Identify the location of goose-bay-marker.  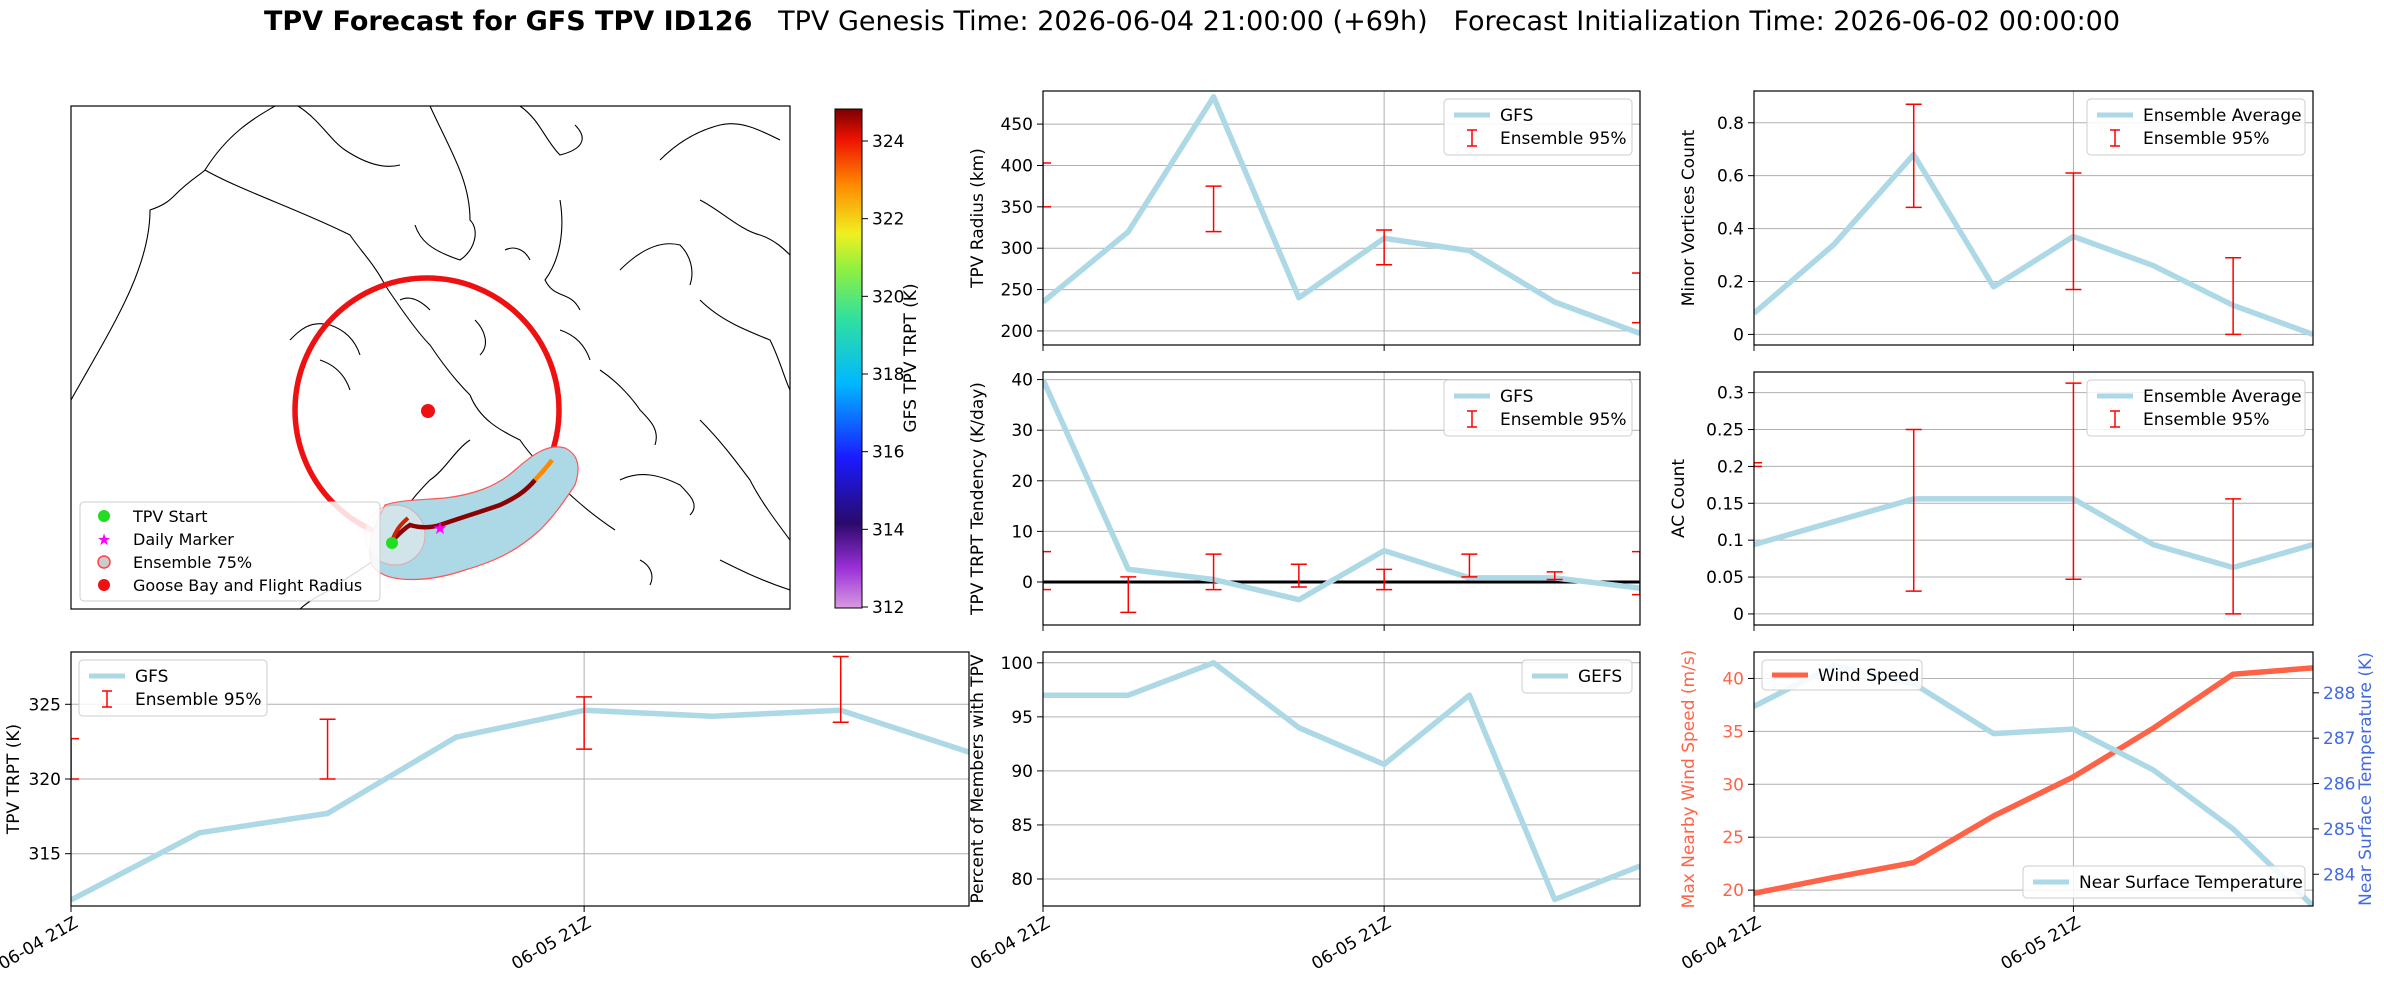
(428, 411).